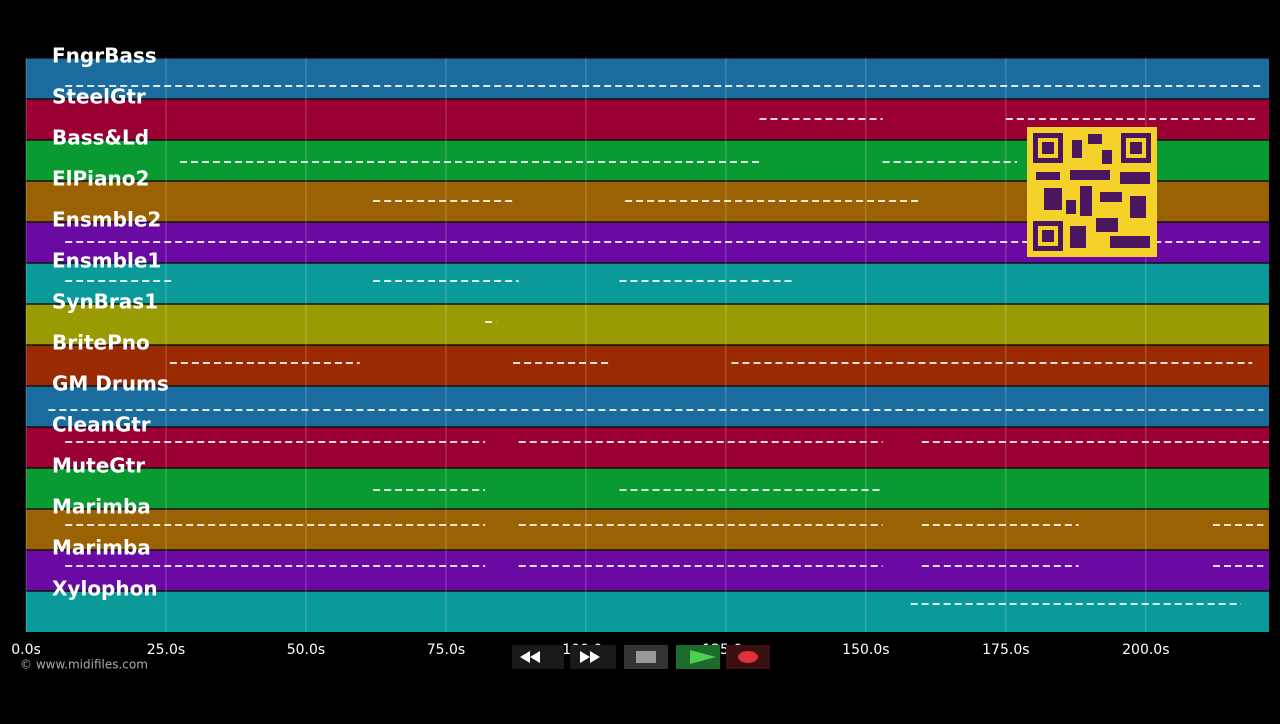 The width and height of the screenshot is (1280, 724). I want to click on x-tick-label: 150.0s, so click(865, 650).